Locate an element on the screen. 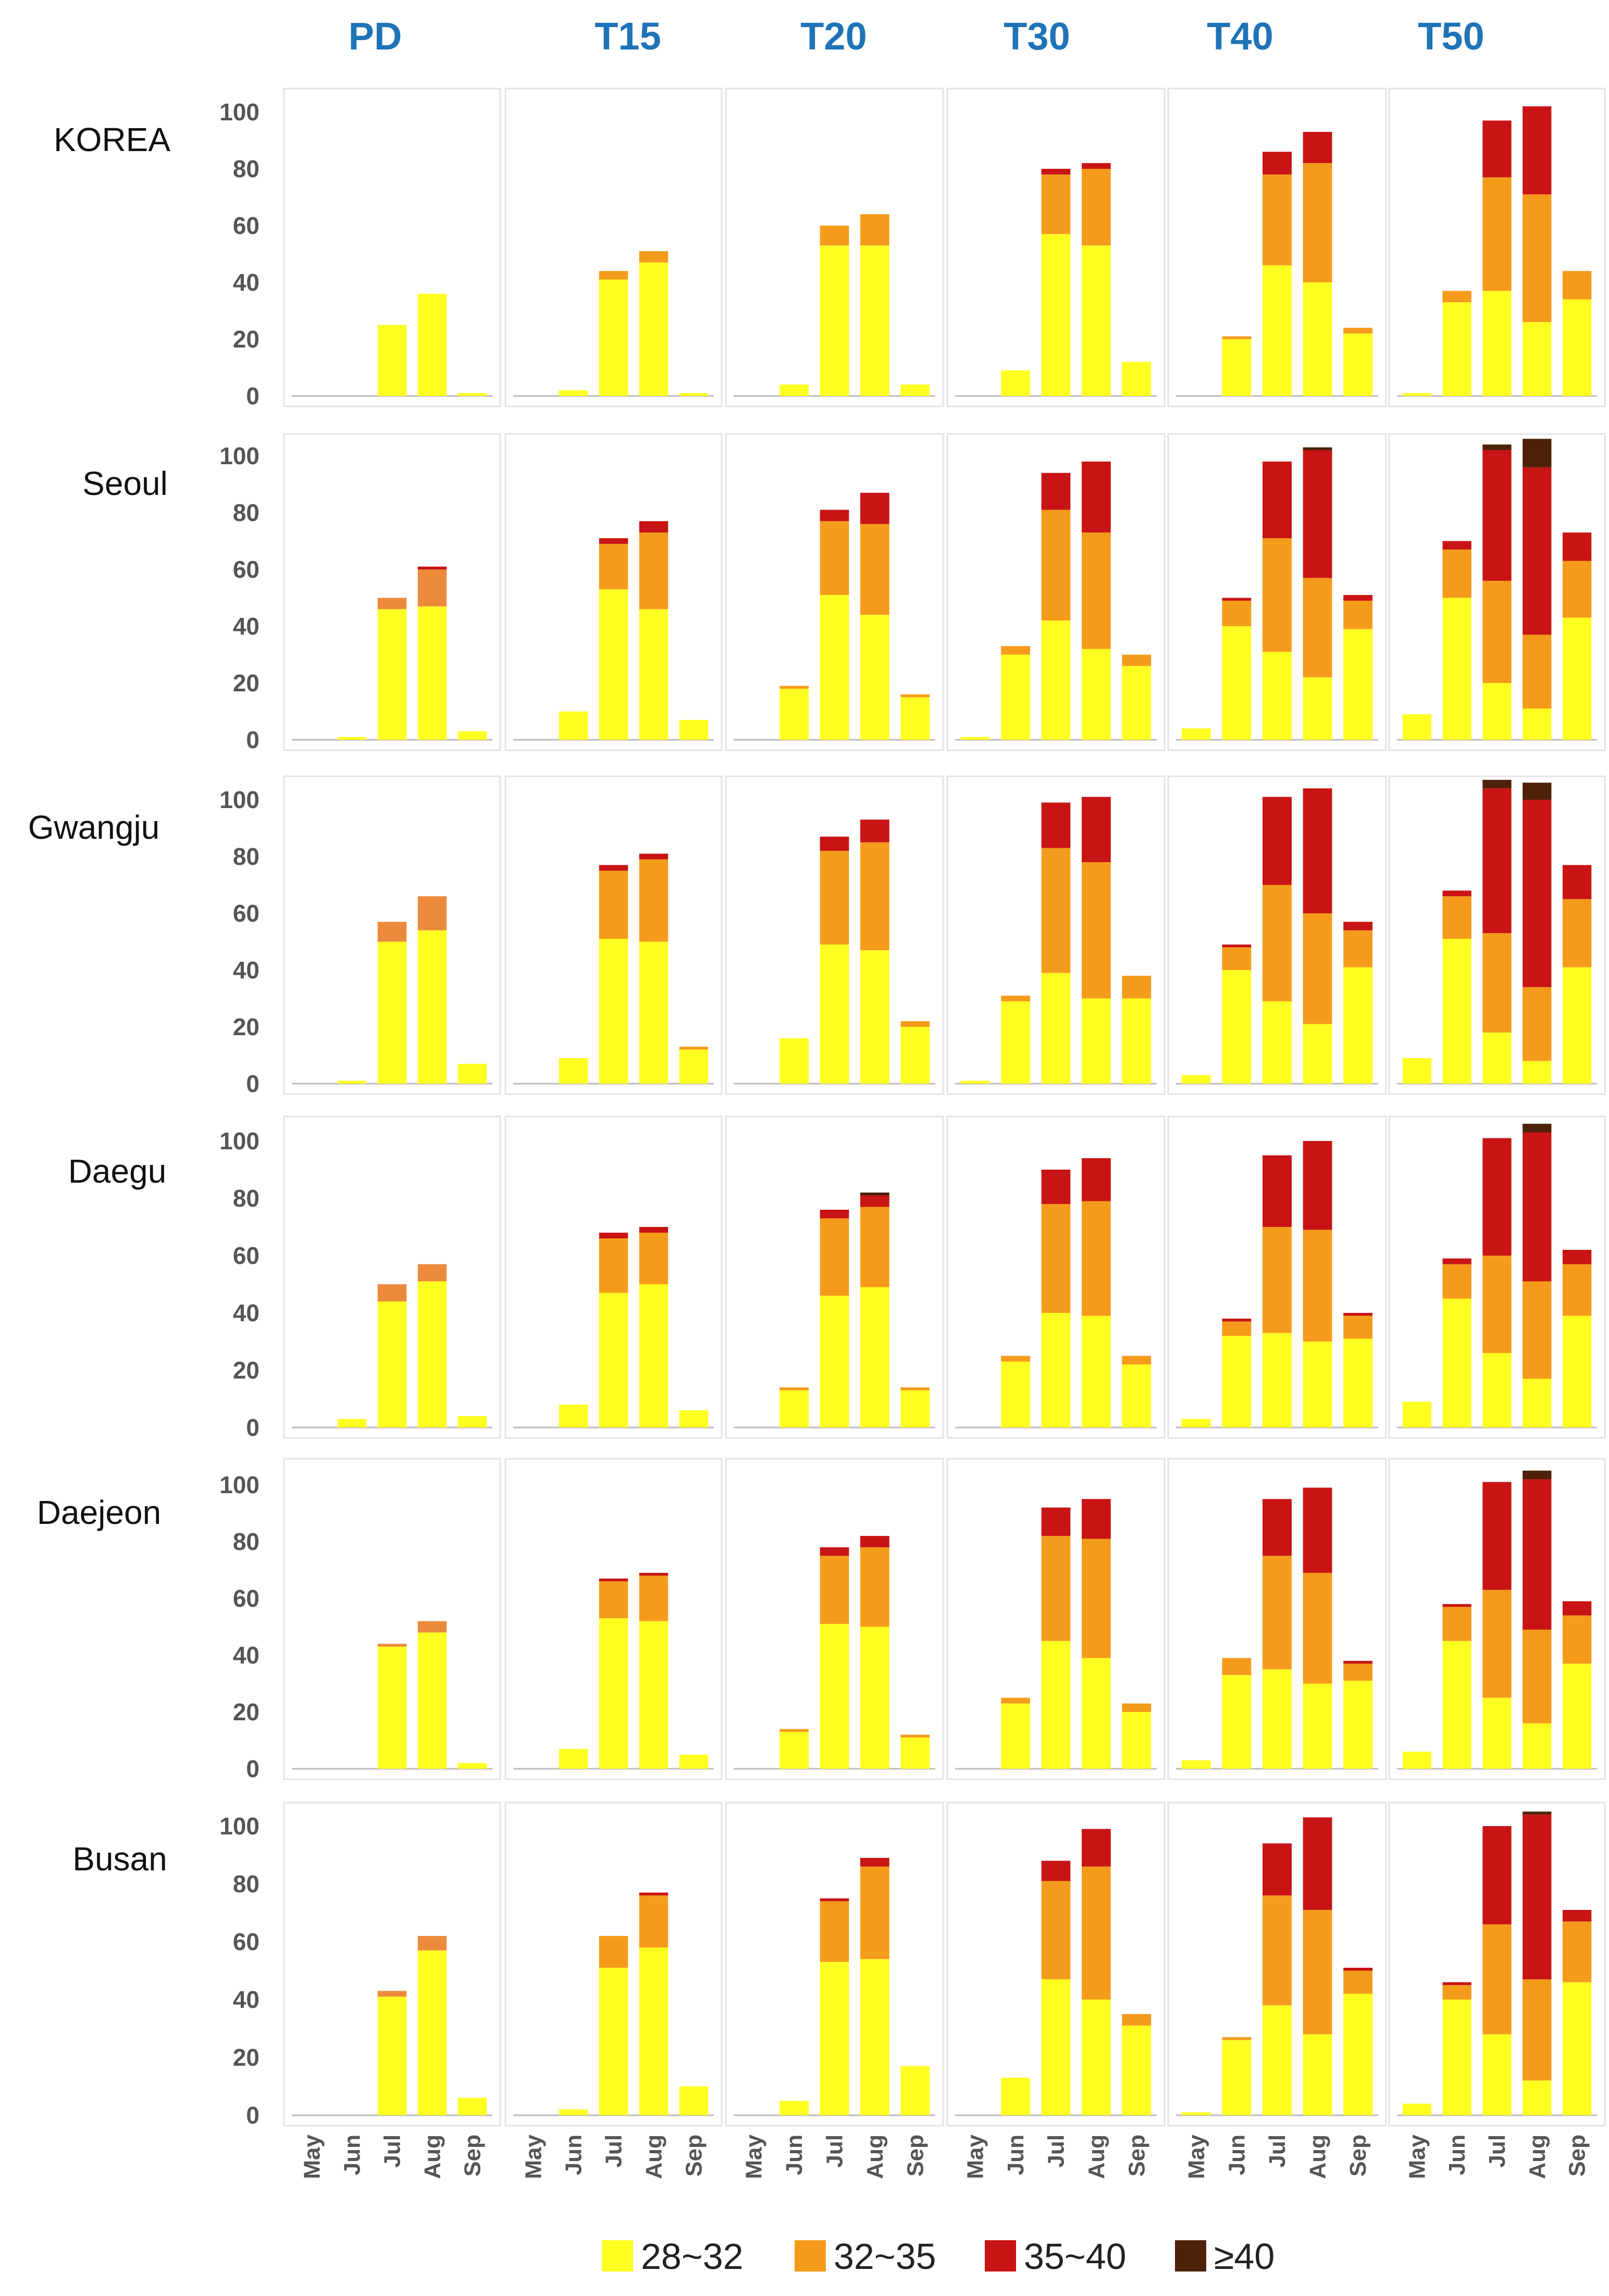 The width and height of the screenshot is (1609, 2296). x-tick-label-may: May is located at coordinates (1196, 2156).